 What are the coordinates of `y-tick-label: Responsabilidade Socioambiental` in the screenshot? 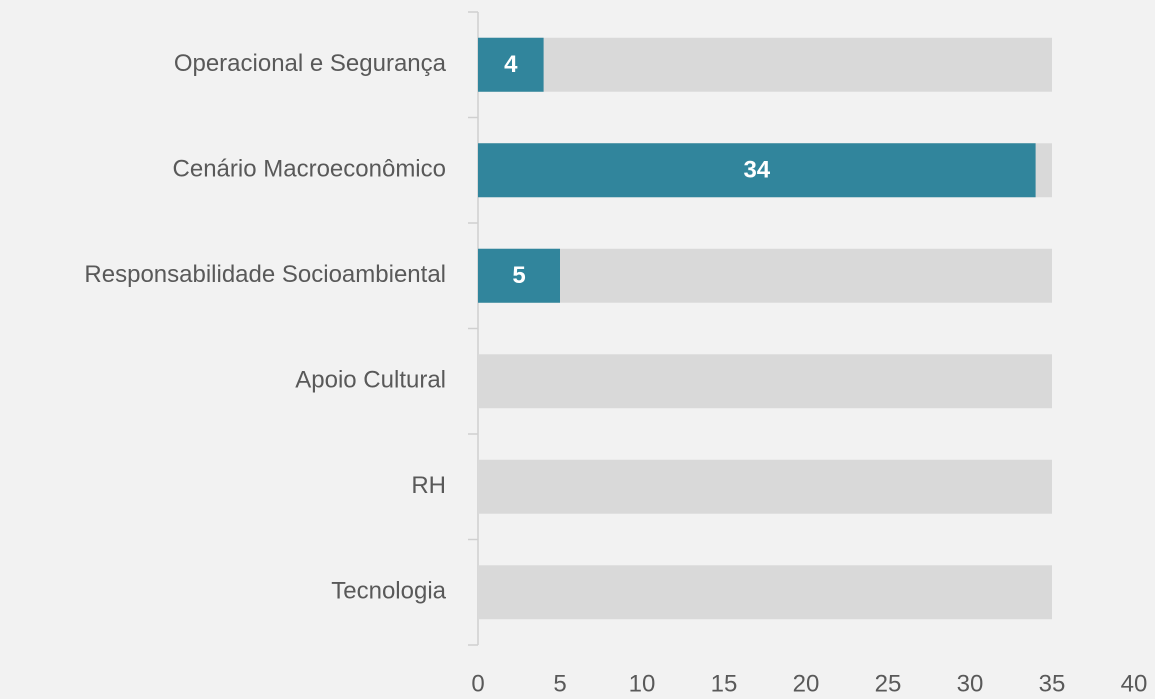 It's located at (265, 274).